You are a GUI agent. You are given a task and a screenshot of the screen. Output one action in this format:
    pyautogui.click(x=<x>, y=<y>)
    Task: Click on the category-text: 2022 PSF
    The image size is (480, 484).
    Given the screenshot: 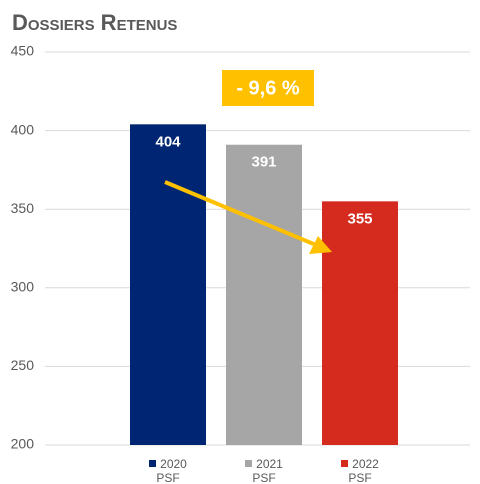 What is the action you would take?
    pyautogui.click(x=363, y=470)
    